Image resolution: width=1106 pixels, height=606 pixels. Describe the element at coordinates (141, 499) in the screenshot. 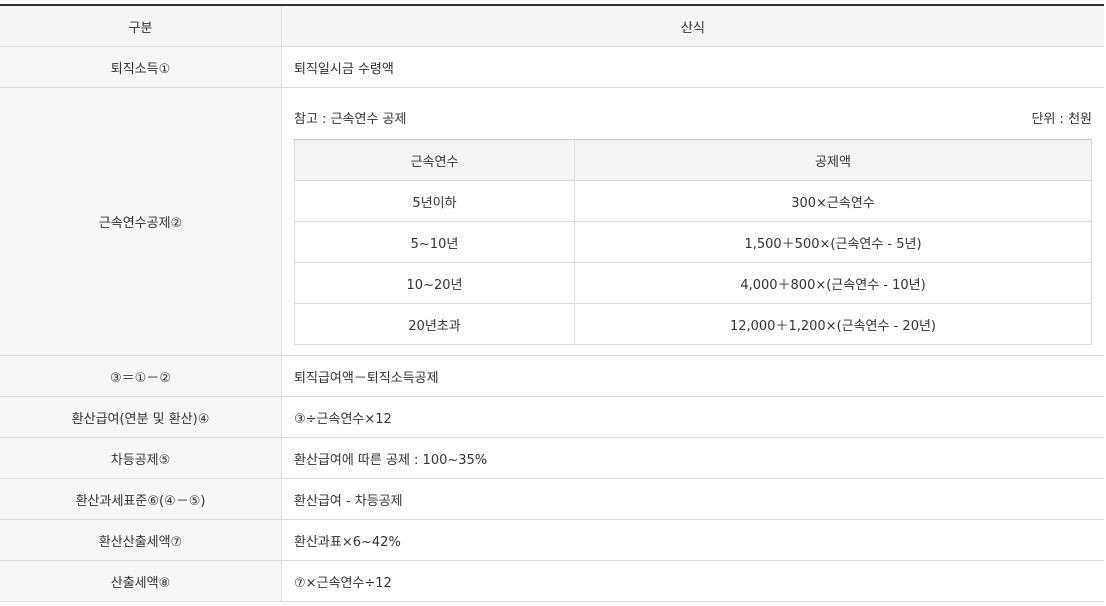

I see `row-label: 환산과세표준⑥(④－⑤)` at that location.